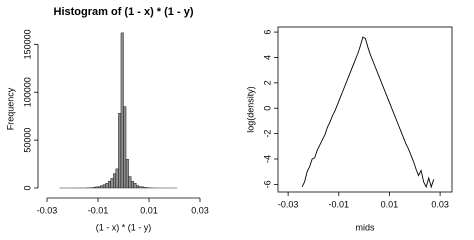 The width and height of the screenshot is (474, 240). I want to click on y-tick-label: 4, so click(267, 57).